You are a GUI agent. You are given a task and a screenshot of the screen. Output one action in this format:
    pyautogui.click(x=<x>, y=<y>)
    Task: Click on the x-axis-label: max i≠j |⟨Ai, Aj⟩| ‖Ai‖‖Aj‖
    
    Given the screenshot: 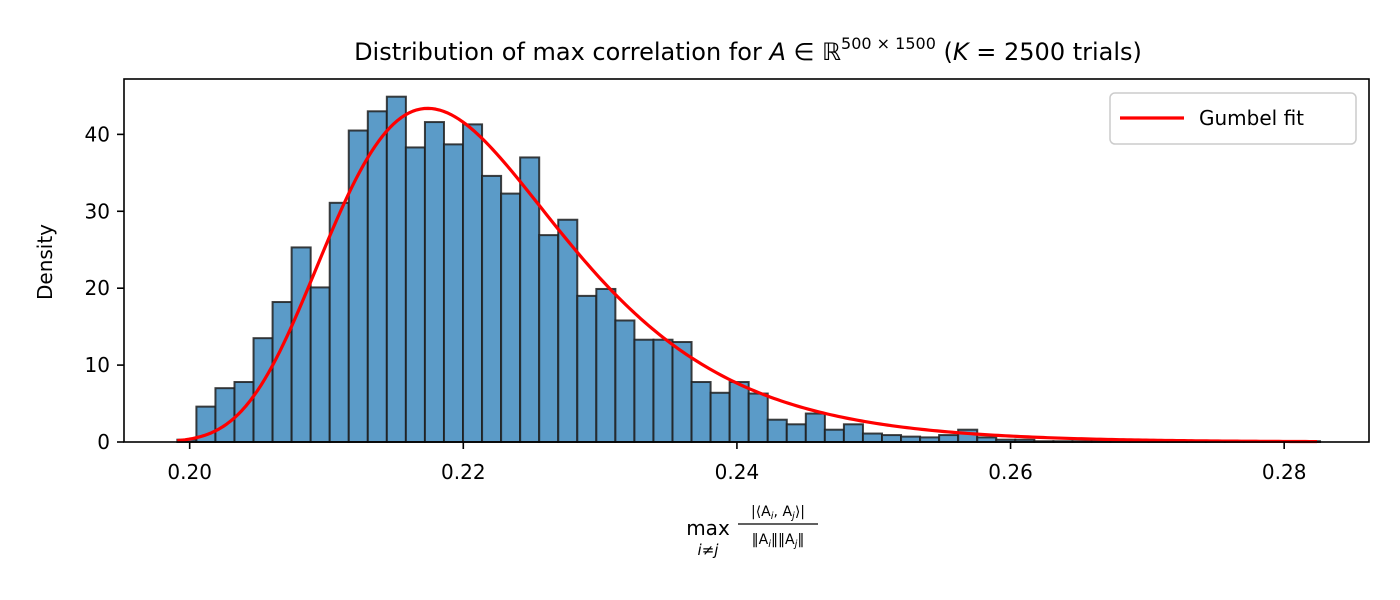 What is the action you would take?
    pyautogui.click(x=752, y=531)
    